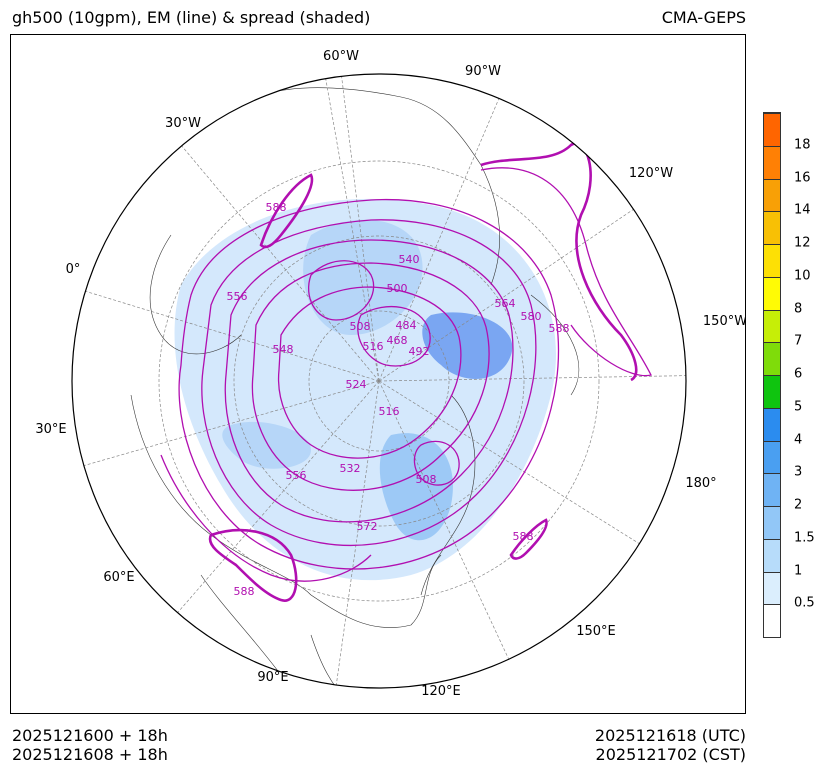  What do you see at coordinates (419, 351) in the screenshot?
I see `contour-label: 492` at bounding box center [419, 351].